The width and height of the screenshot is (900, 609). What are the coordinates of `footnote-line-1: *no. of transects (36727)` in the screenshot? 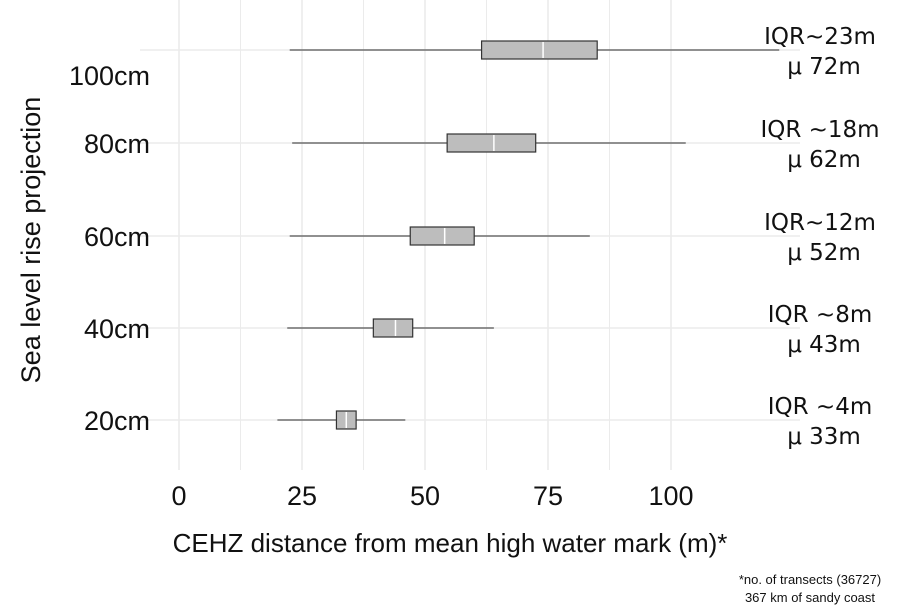 It's located at (810, 579).